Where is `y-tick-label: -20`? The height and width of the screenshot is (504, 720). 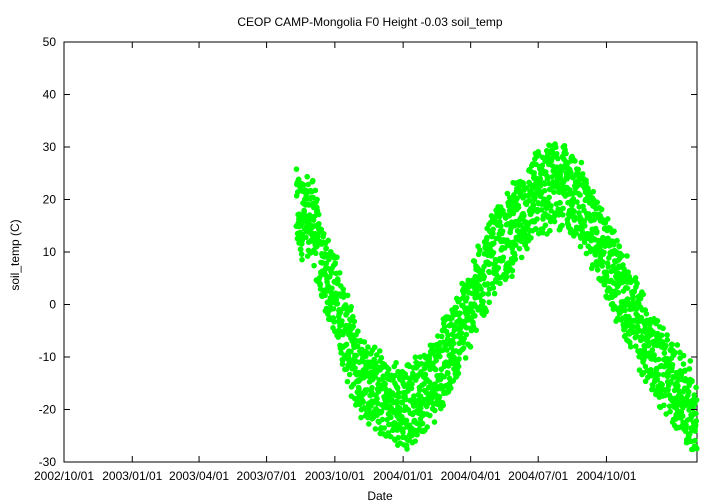
y-tick-label: -20 is located at coordinates (48, 410).